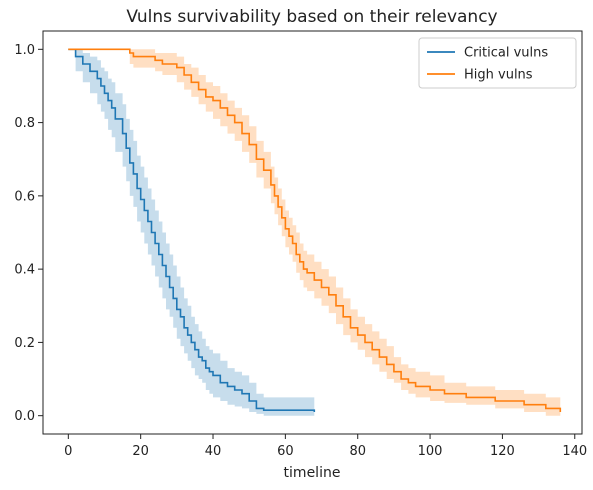 The height and width of the screenshot is (490, 593). Describe the element at coordinates (285, 451) in the screenshot. I see `x-tick-label: 60` at that location.